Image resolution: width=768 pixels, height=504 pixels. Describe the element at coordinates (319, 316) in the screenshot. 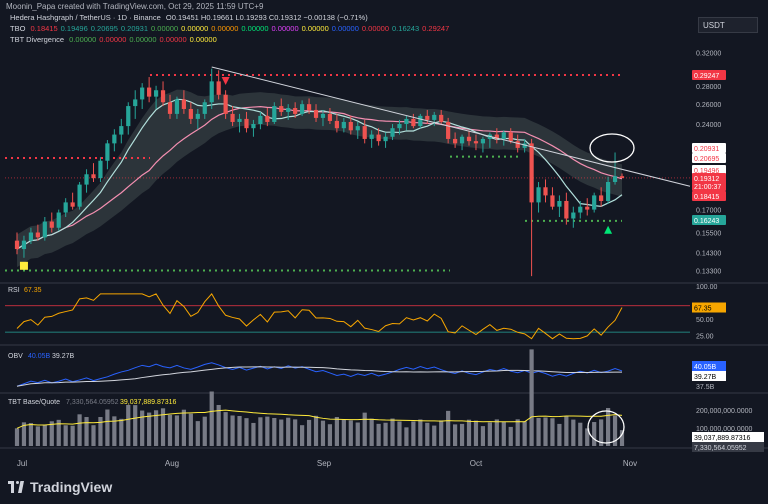

I see `rsi-line` at that location.